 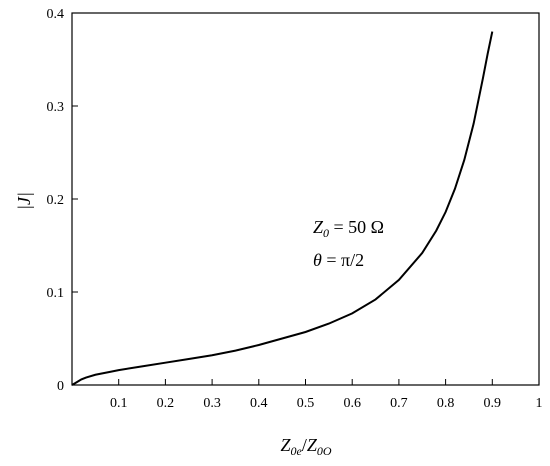 What do you see at coordinates (56, 200) in the screenshot?
I see `y-tick-label: 0.2` at bounding box center [56, 200].